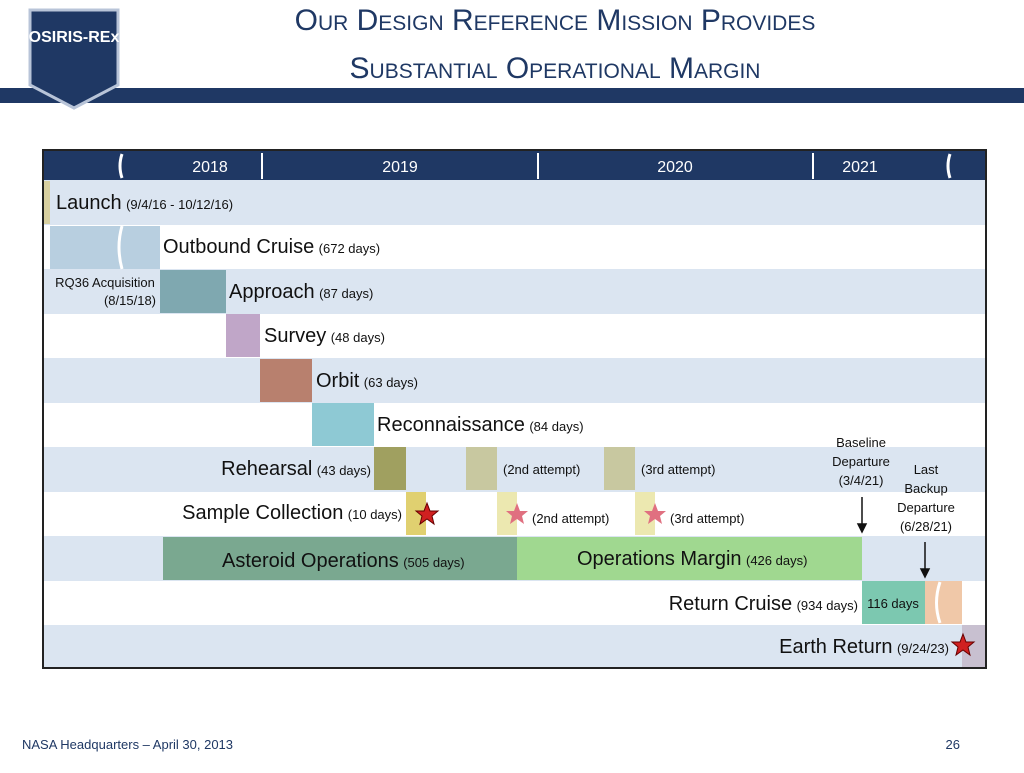  What do you see at coordinates (266, 469) in the screenshot?
I see `label-part: Rehearsal` at bounding box center [266, 469].